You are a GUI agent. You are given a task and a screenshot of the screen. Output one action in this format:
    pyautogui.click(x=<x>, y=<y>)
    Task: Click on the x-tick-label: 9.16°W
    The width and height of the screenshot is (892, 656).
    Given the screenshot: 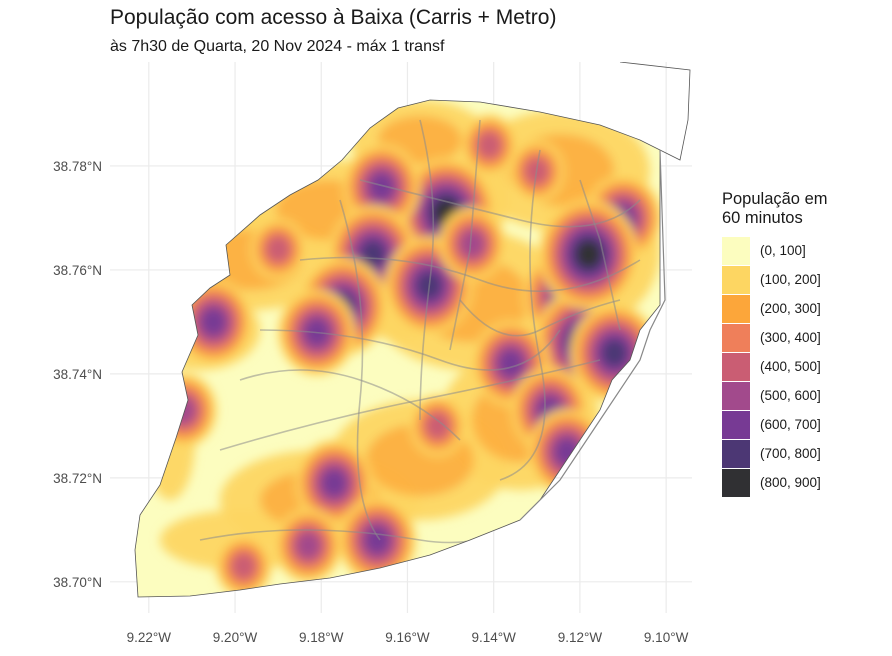 What is the action you would take?
    pyautogui.click(x=407, y=637)
    